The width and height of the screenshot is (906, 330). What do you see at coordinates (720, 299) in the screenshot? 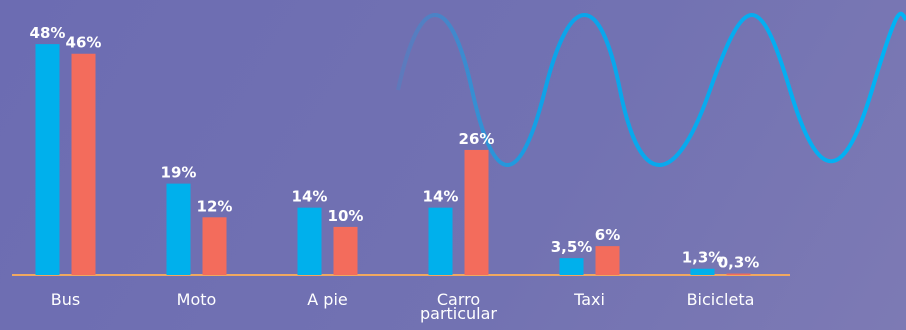
I see `x-tick-label: Bicicleta` at bounding box center [720, 299].